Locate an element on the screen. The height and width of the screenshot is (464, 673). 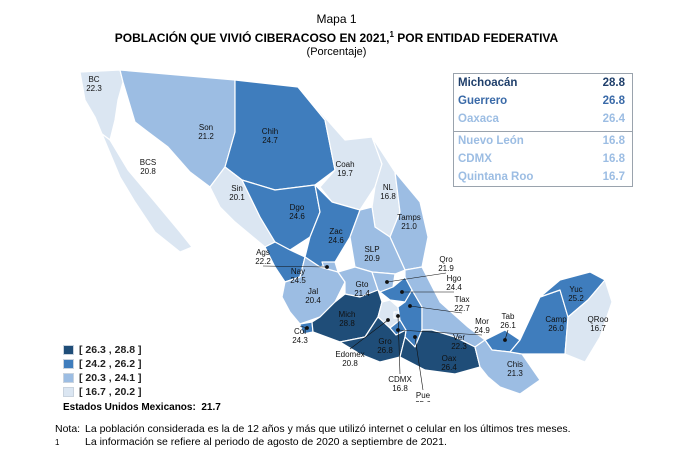
legend-range: [ 20.3 , 24.1 ] is located at coordinates (110, 377).